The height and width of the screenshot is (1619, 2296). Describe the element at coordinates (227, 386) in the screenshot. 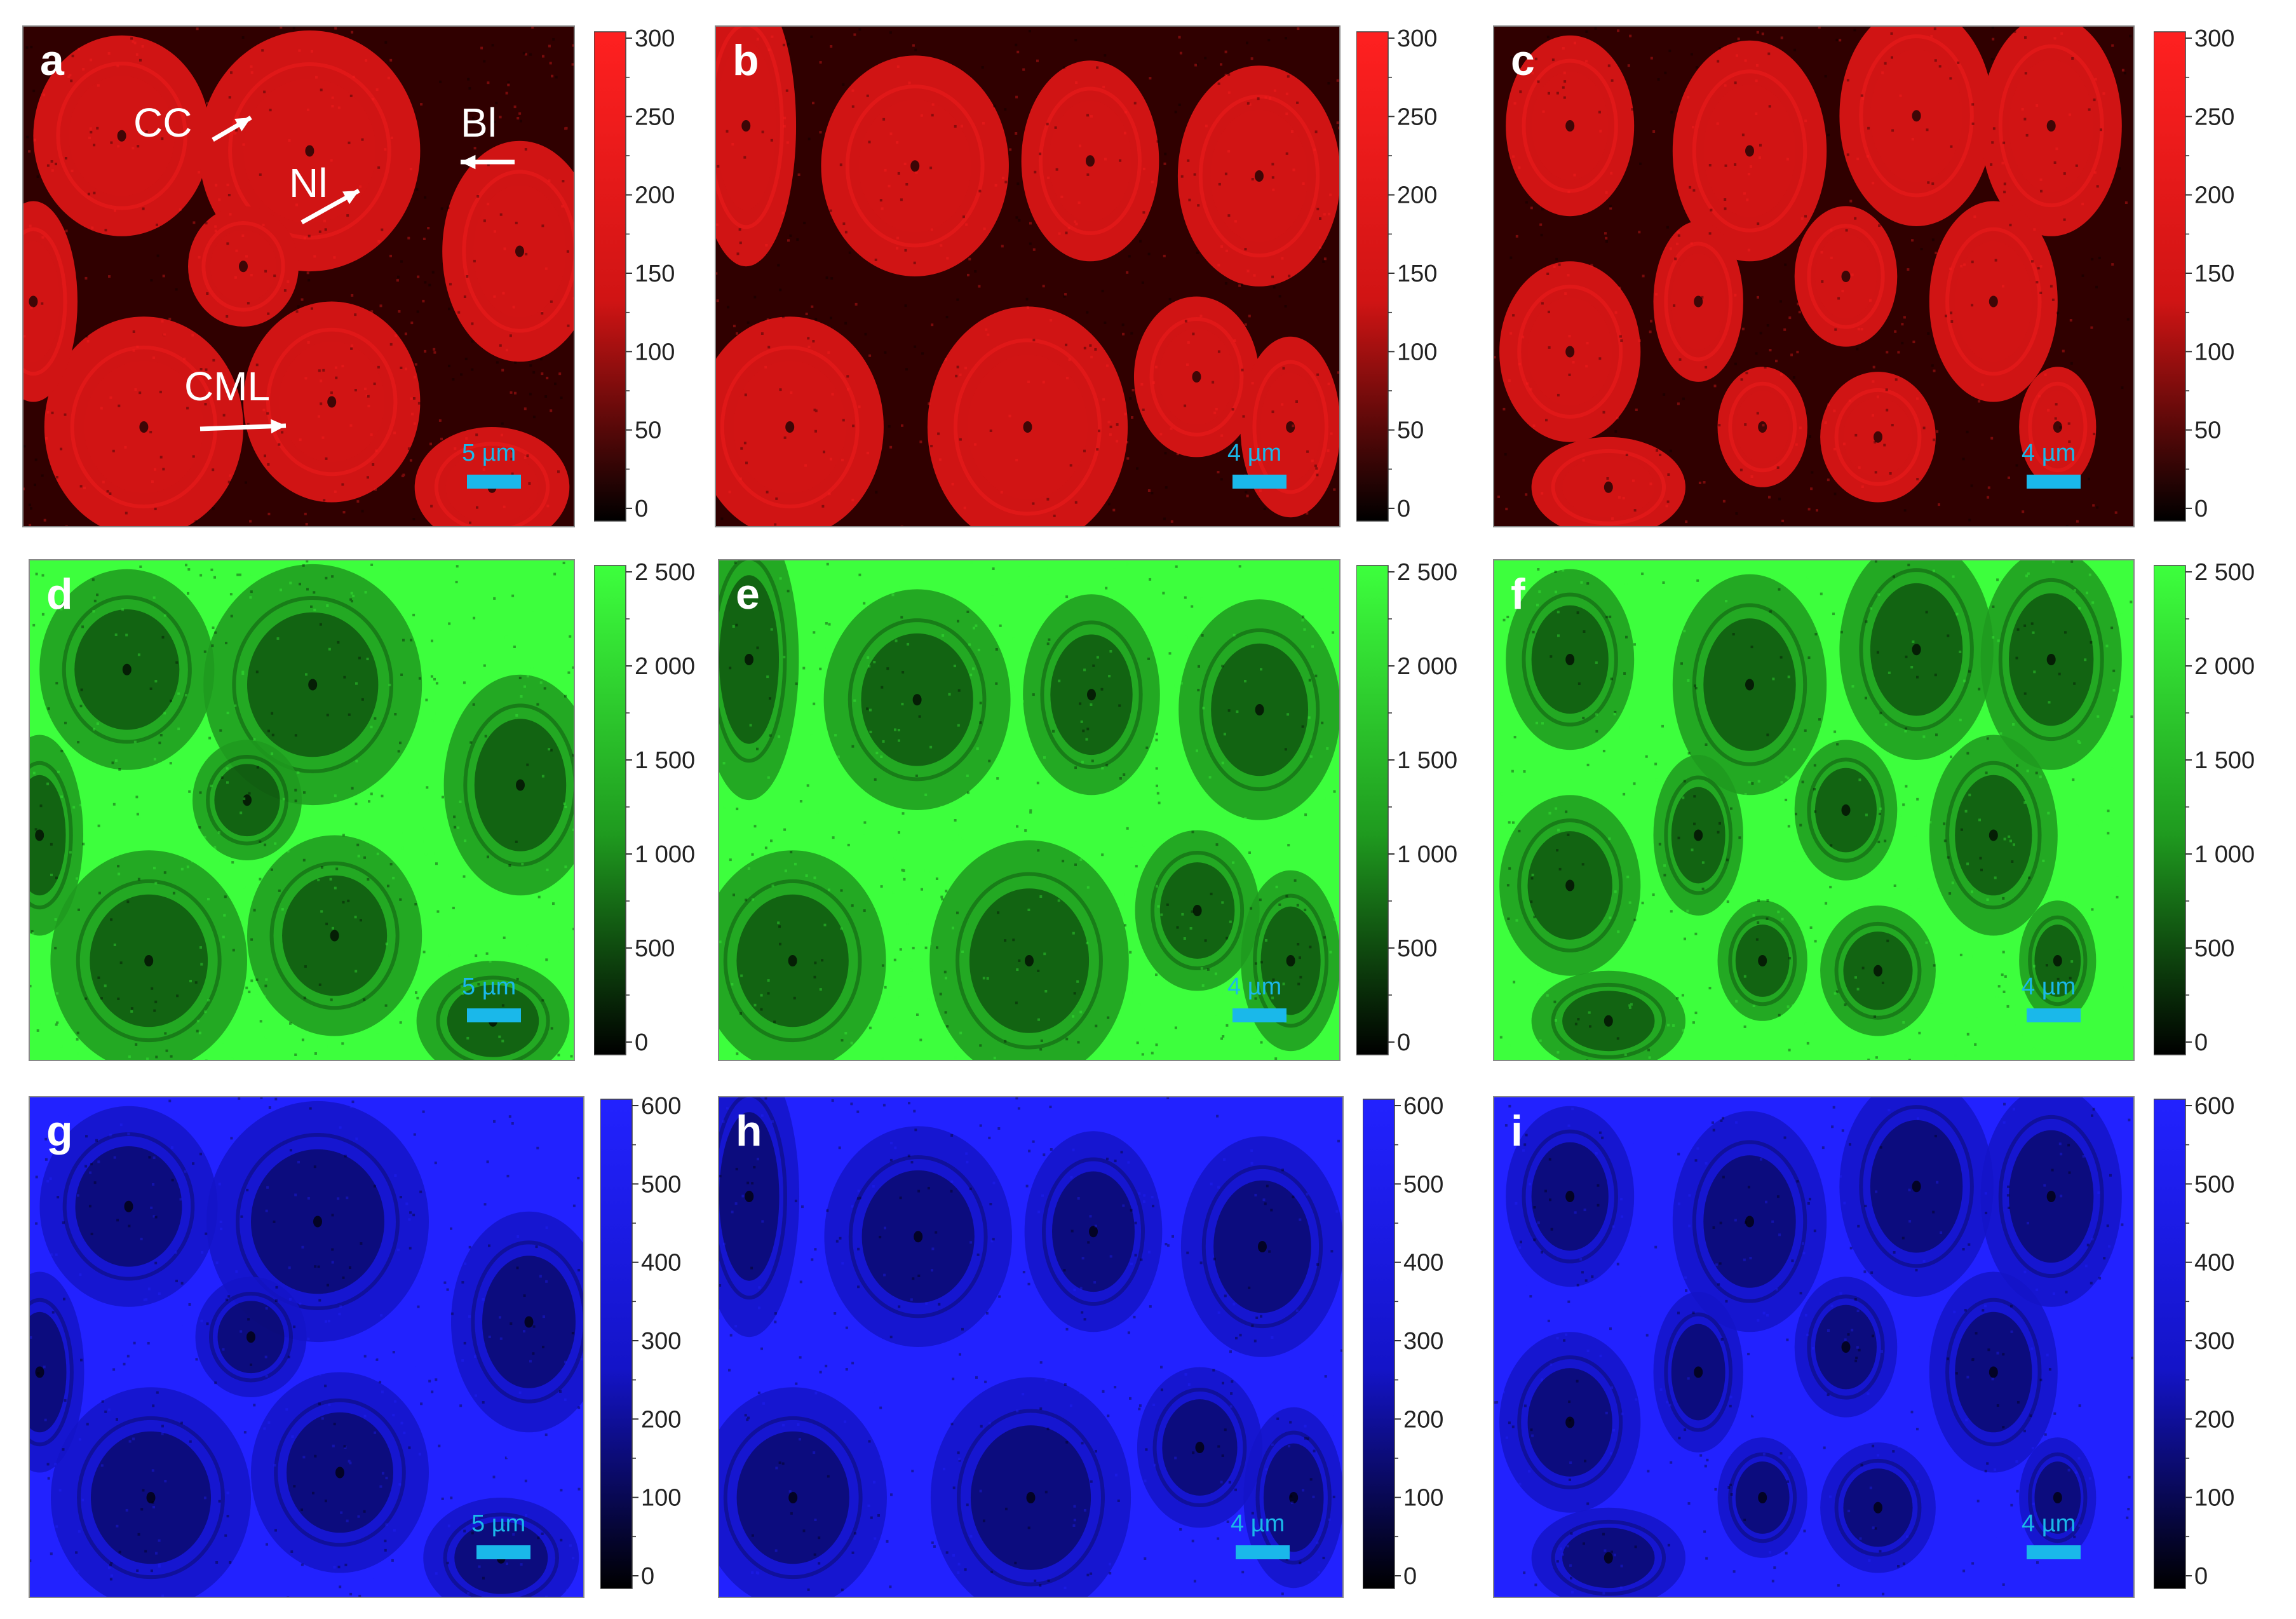

I see `annotation-label: CML` at that location.